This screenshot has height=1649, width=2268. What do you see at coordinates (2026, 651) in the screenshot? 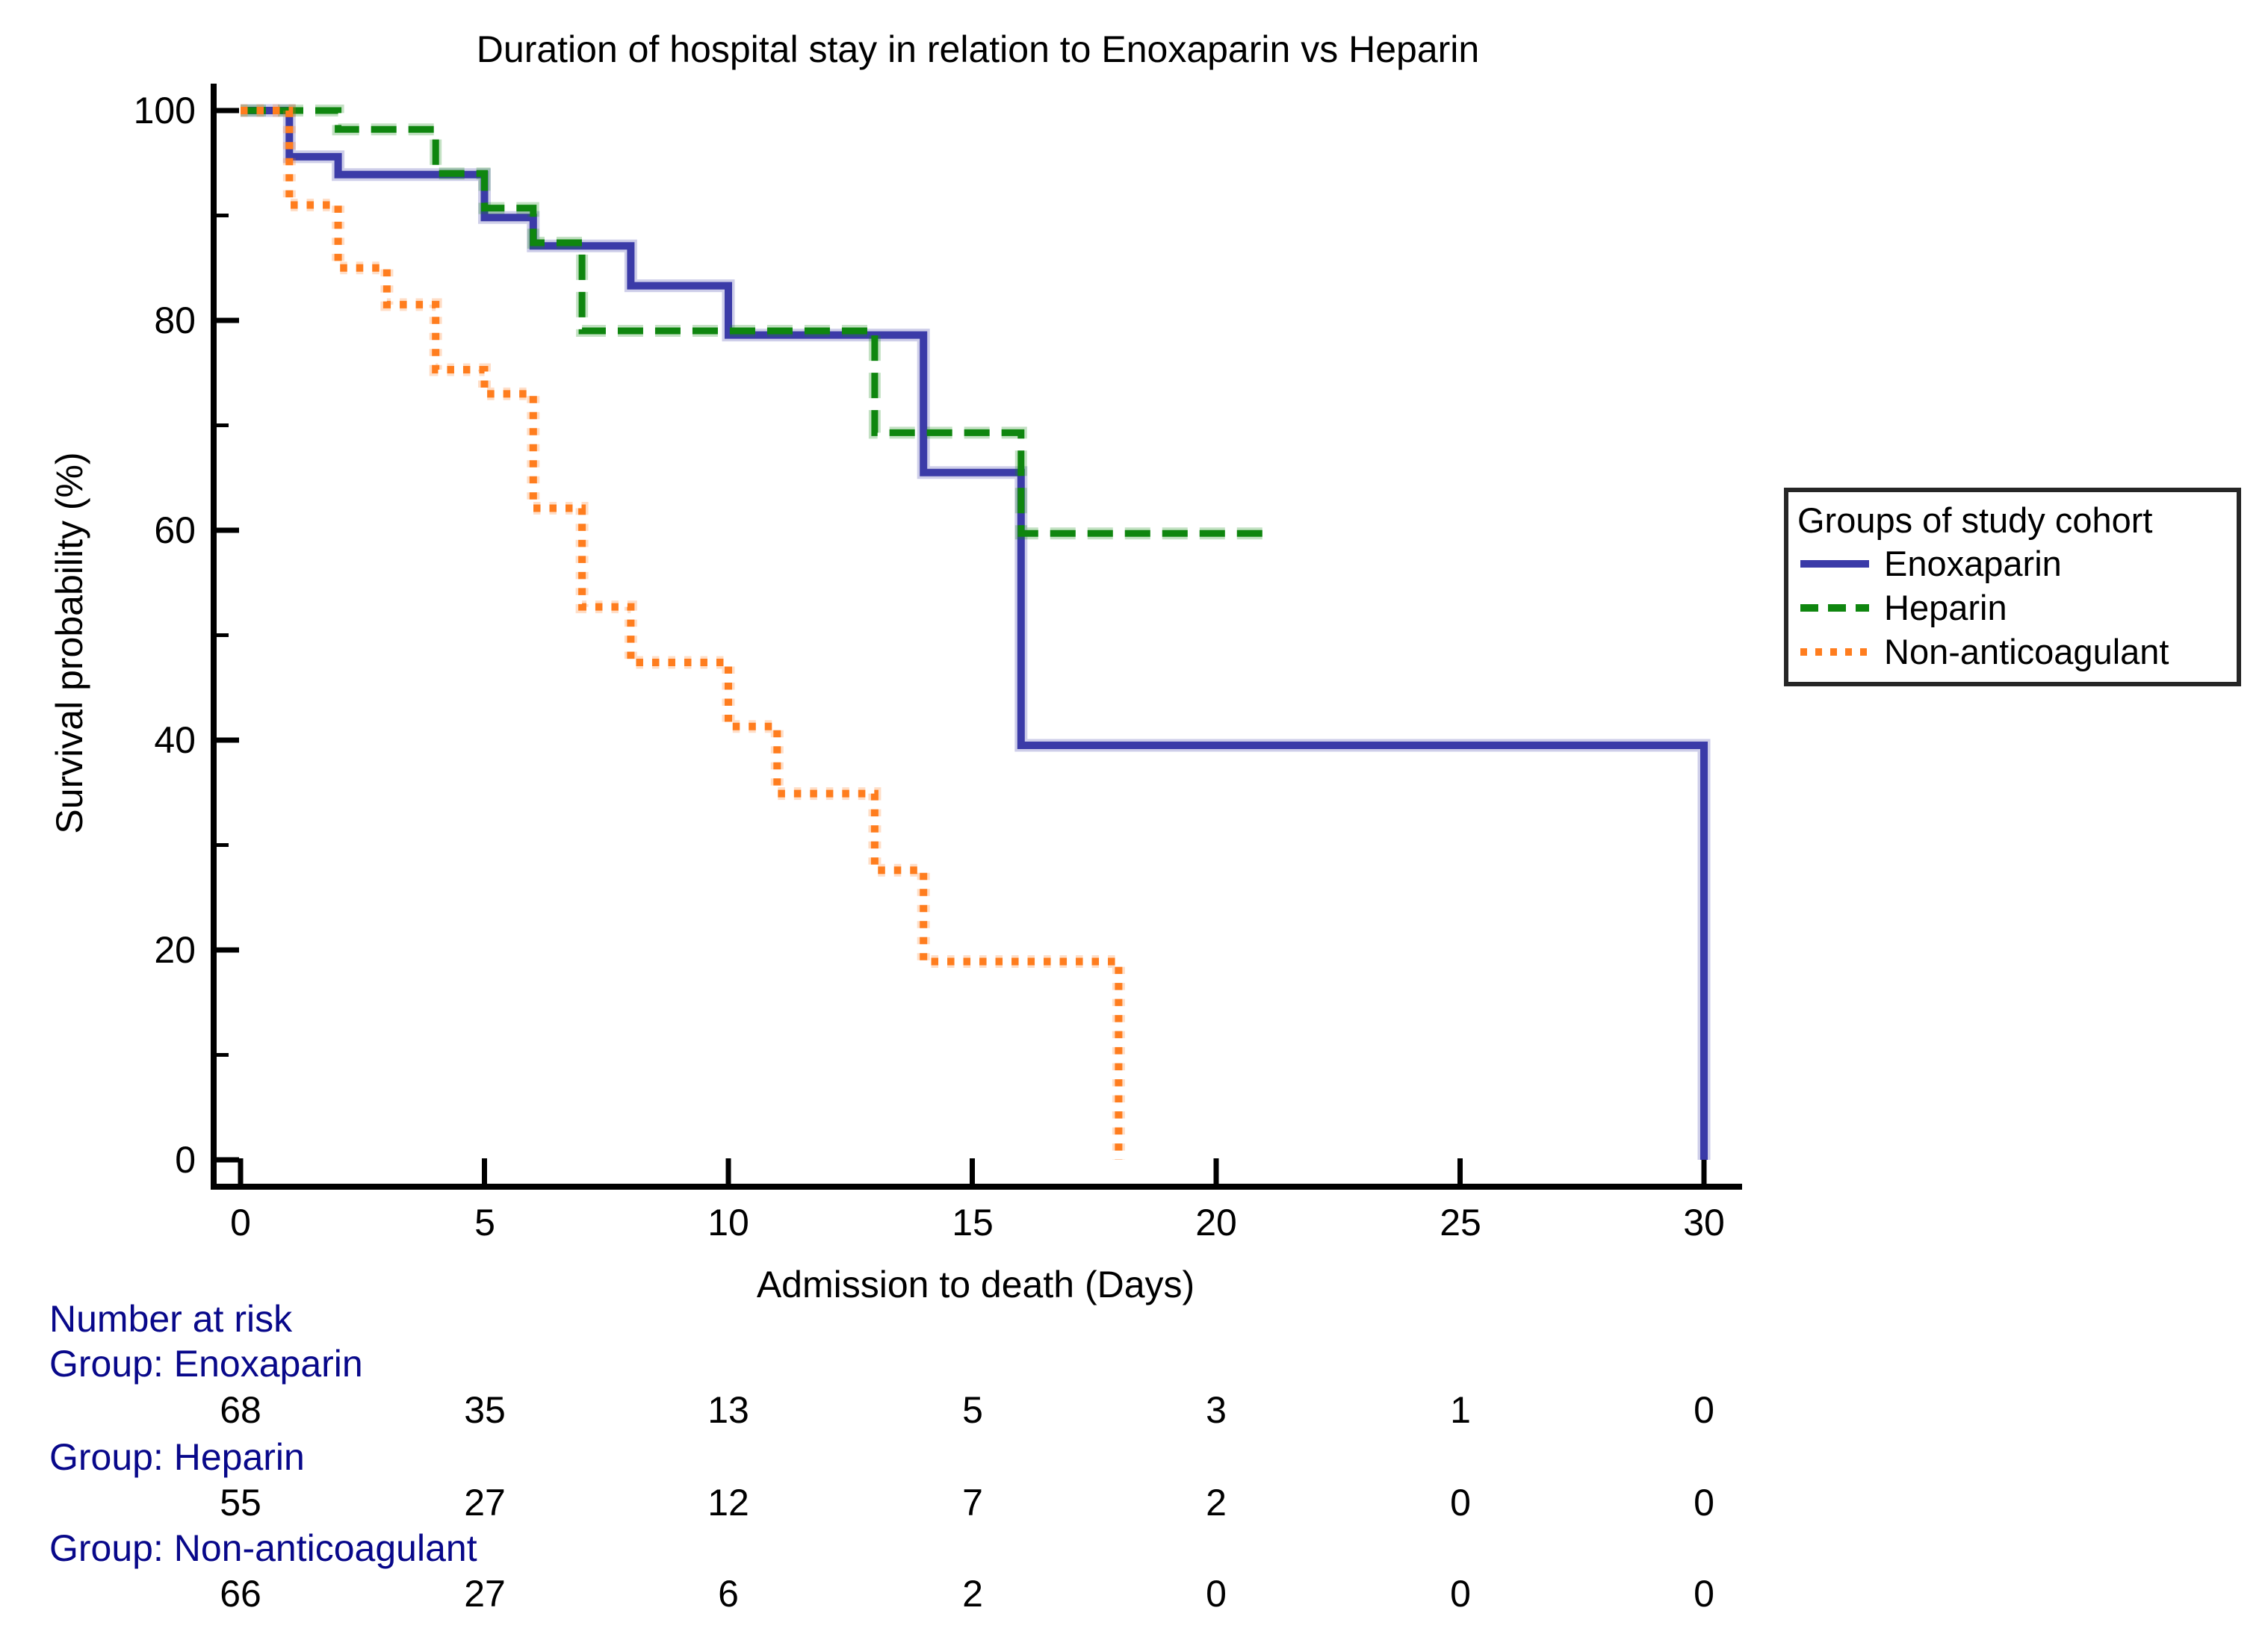
I see `legend-label: Non-anticoagulant` at bounding box center [2026, 651].